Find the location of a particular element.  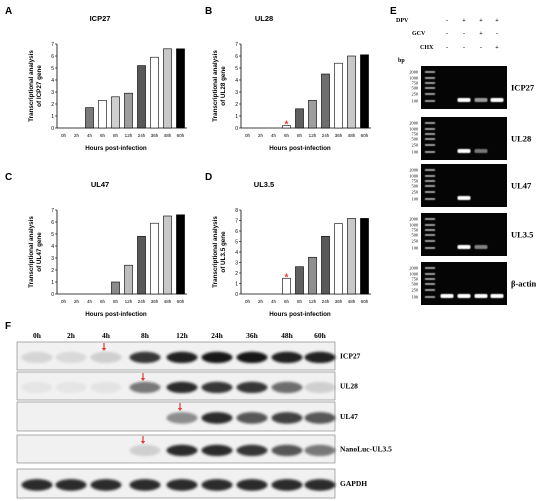

gel-label: ICP27 is located at coordinates (523, 88).